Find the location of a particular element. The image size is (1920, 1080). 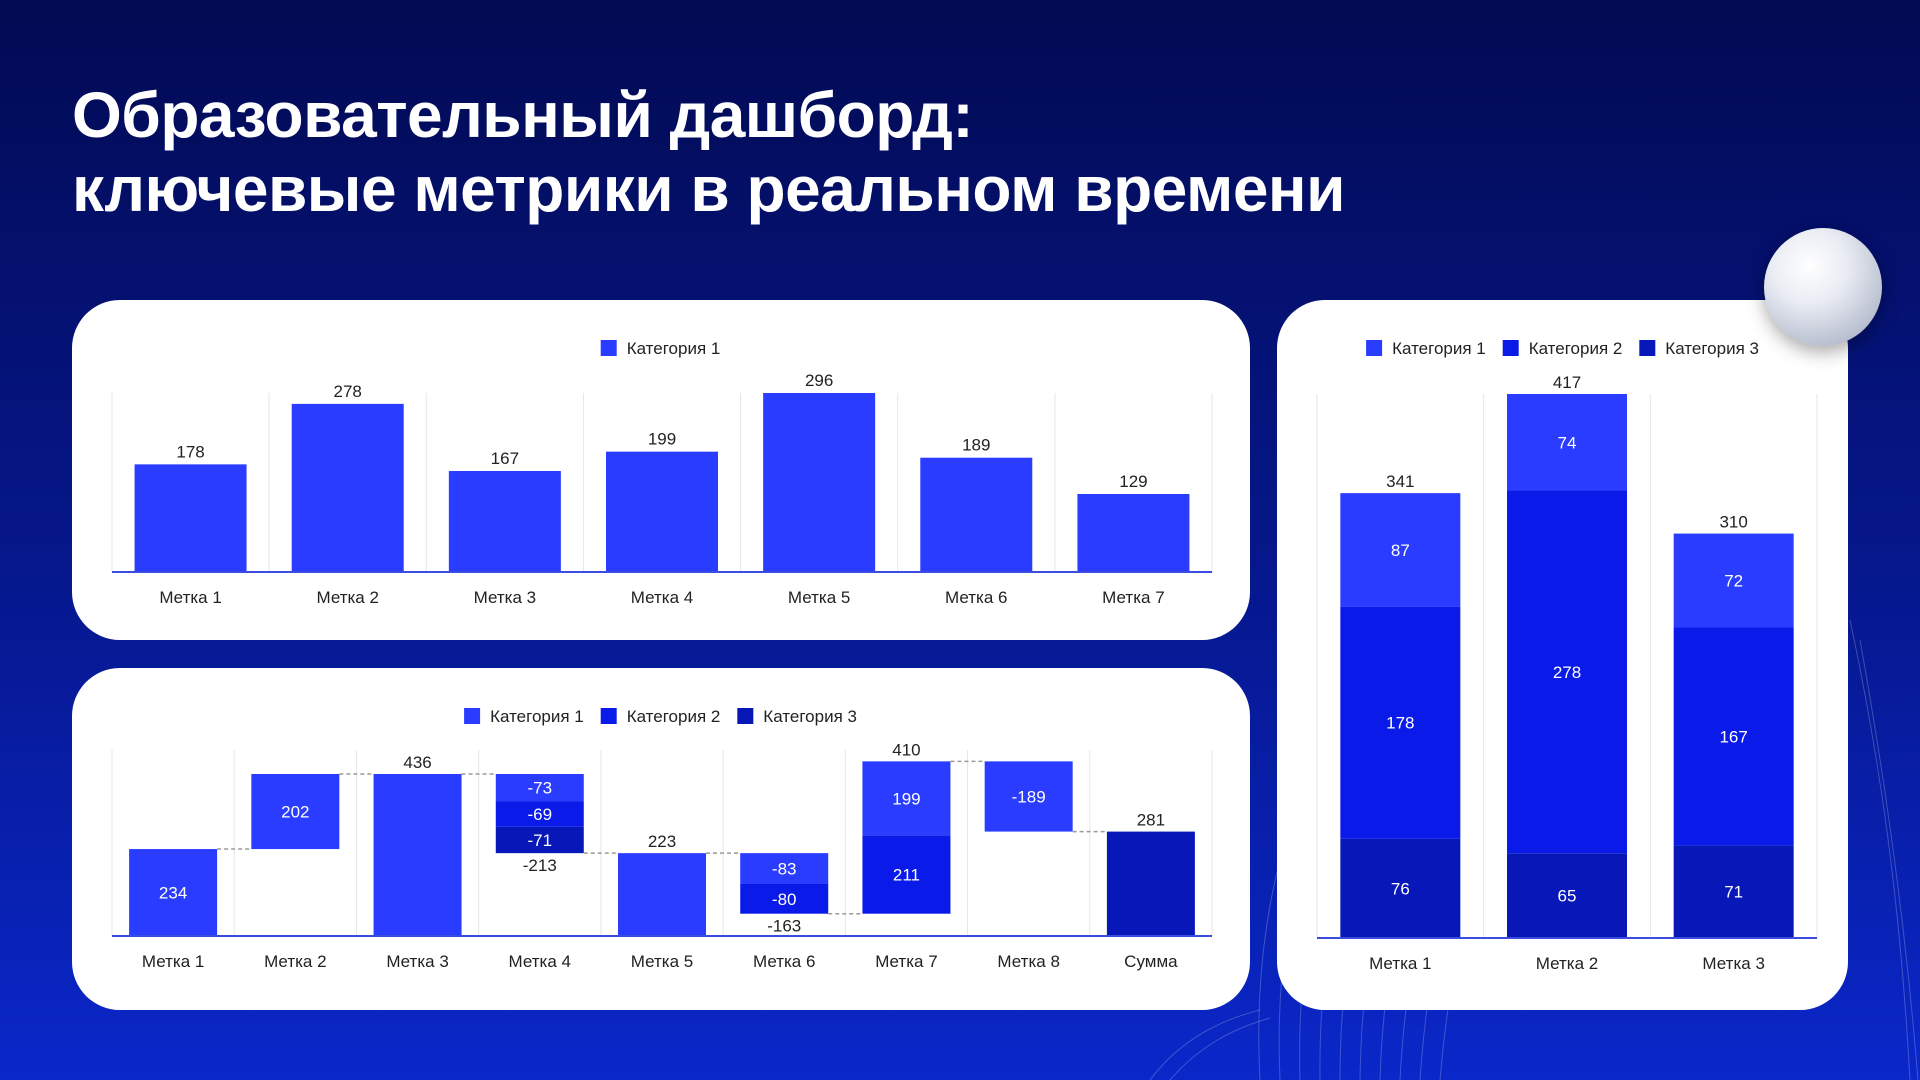

bar-total-label: 310 is located at coordinates (1733, 522).